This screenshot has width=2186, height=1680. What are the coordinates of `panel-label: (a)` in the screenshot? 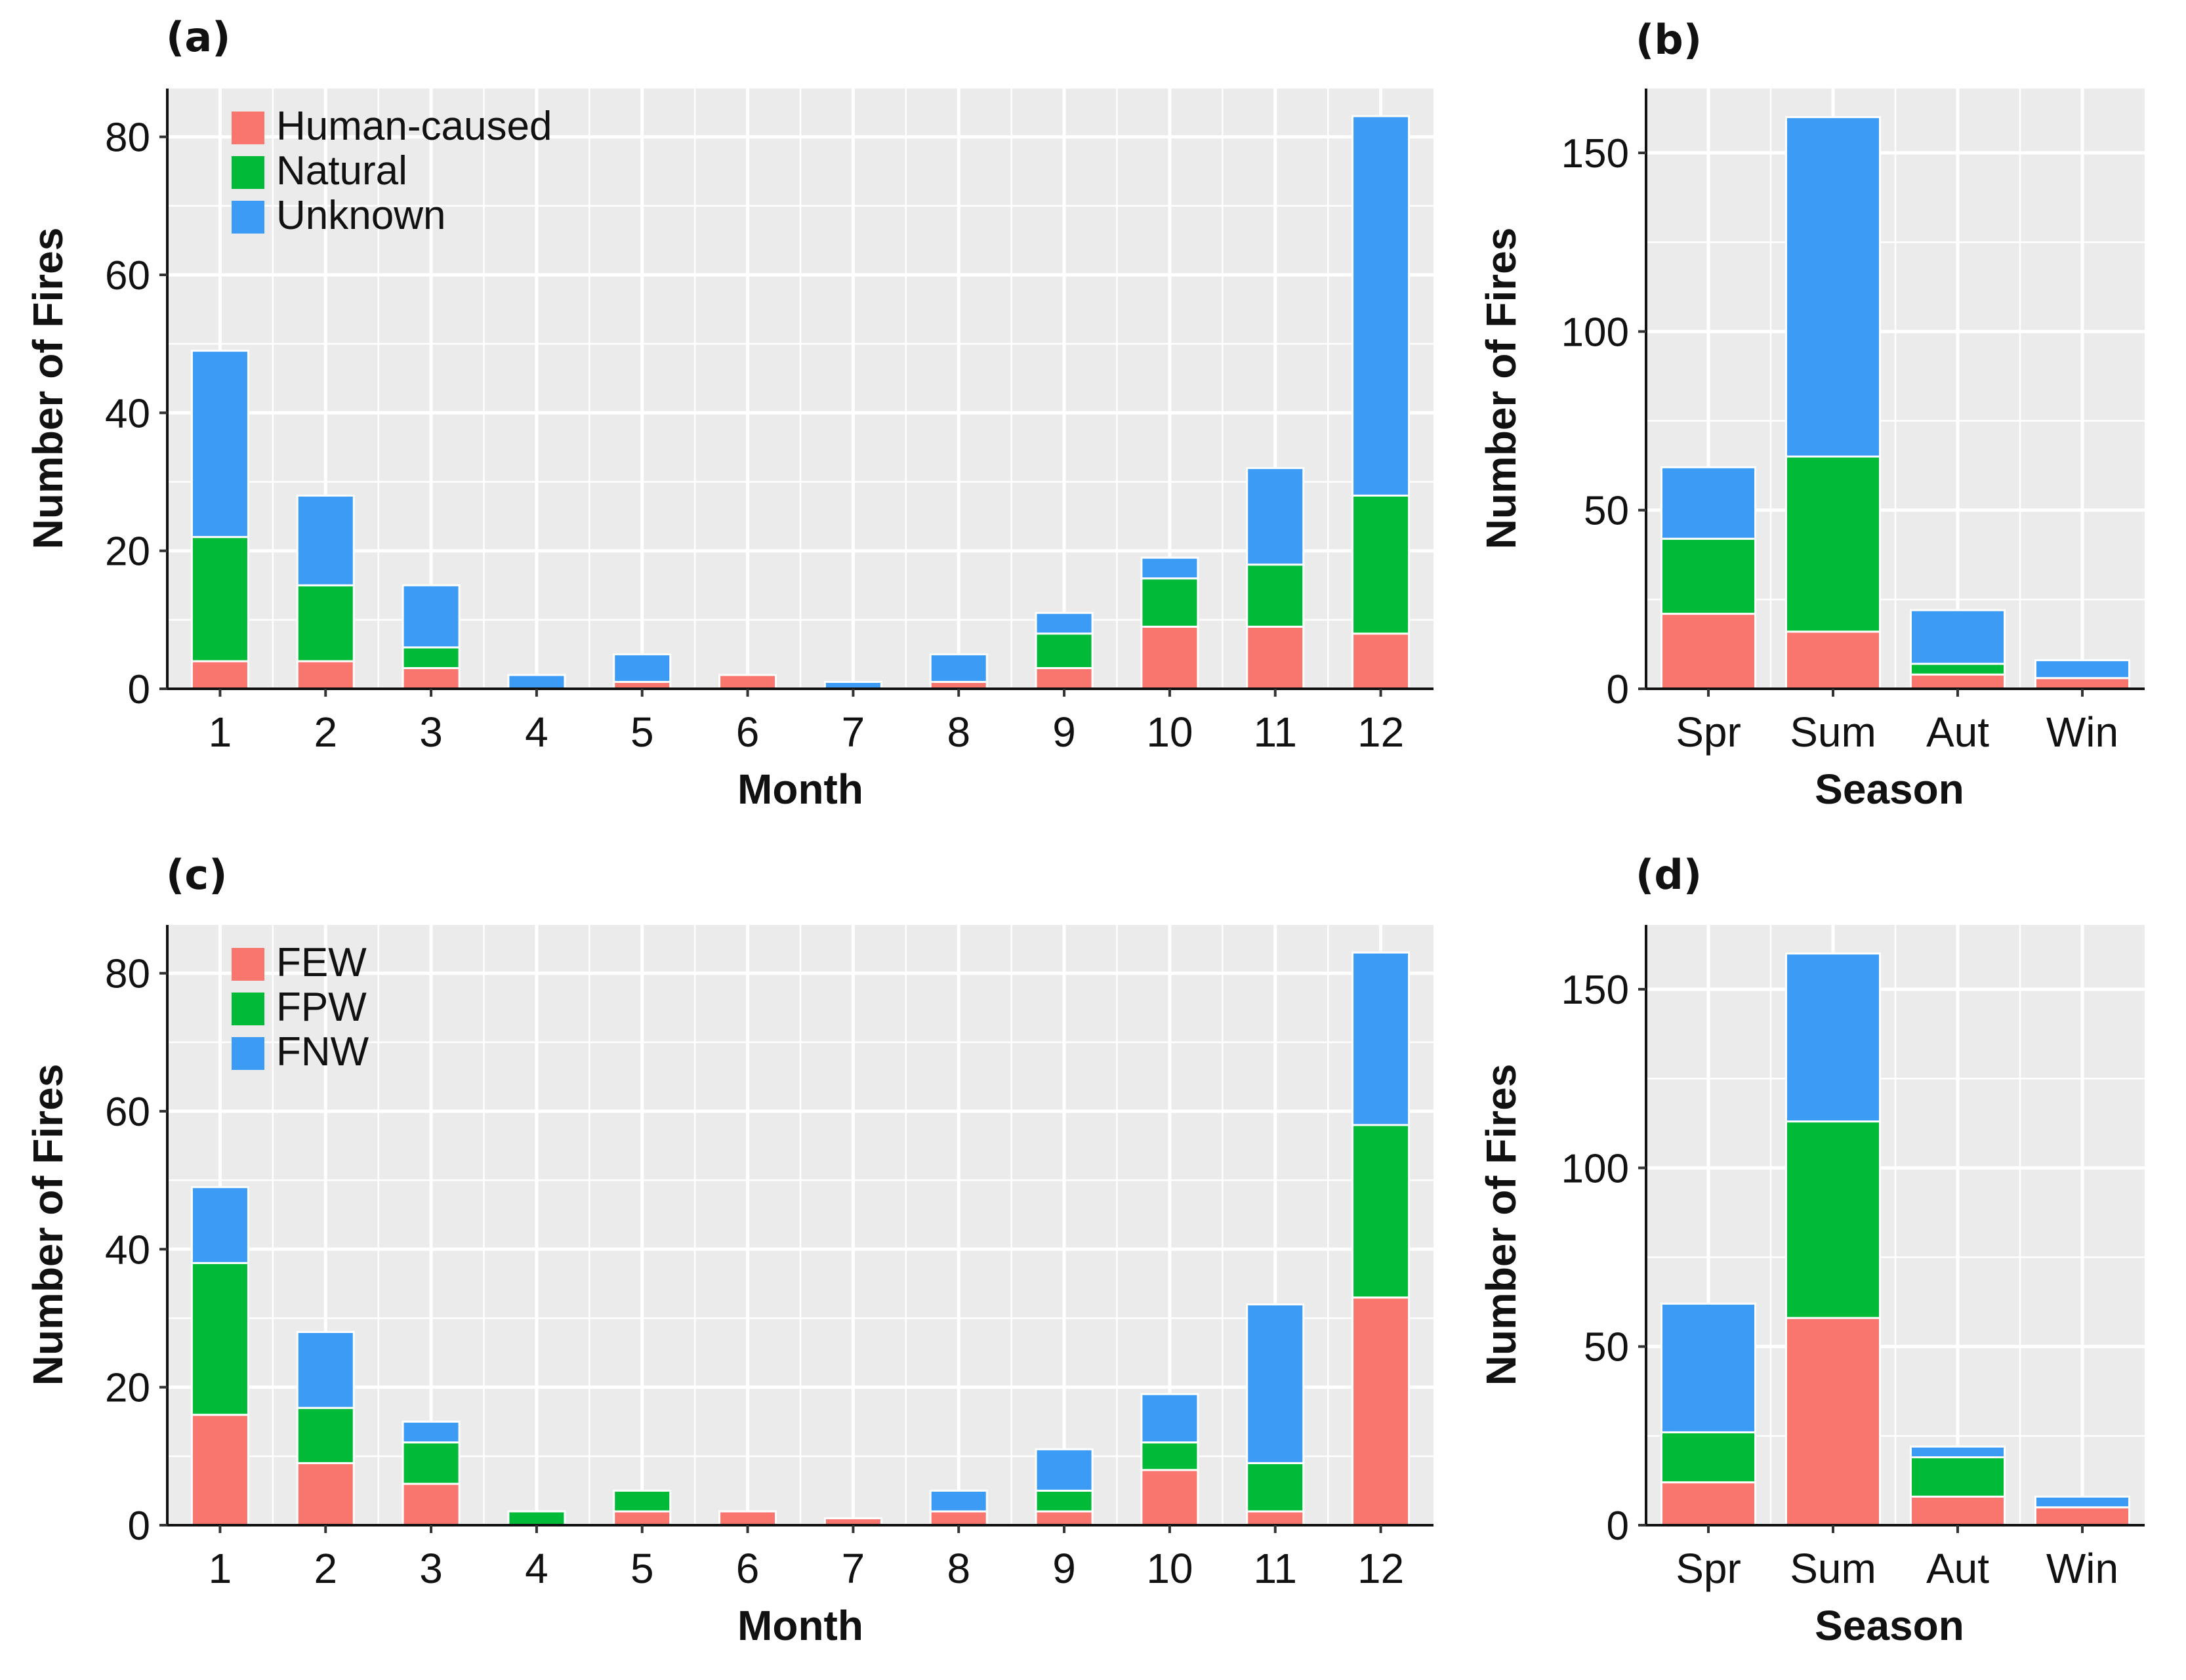 It's located at (198, 37).